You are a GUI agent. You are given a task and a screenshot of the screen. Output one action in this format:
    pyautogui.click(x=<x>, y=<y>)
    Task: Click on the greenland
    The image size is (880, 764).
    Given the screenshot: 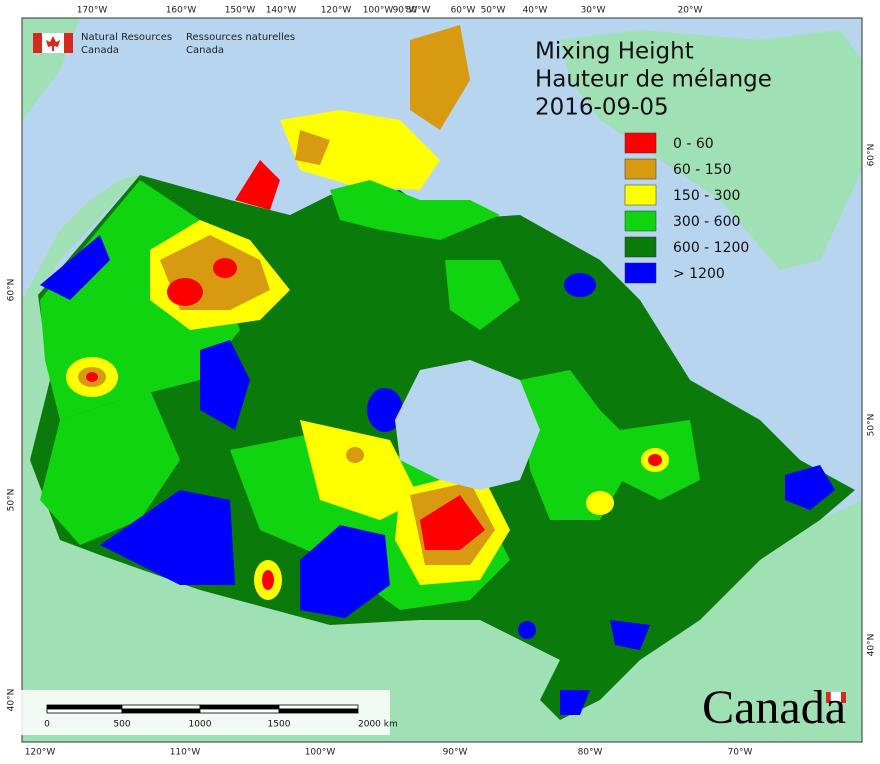 What is the action you would take?
    pyautogui.click(x=711, y=150)
    